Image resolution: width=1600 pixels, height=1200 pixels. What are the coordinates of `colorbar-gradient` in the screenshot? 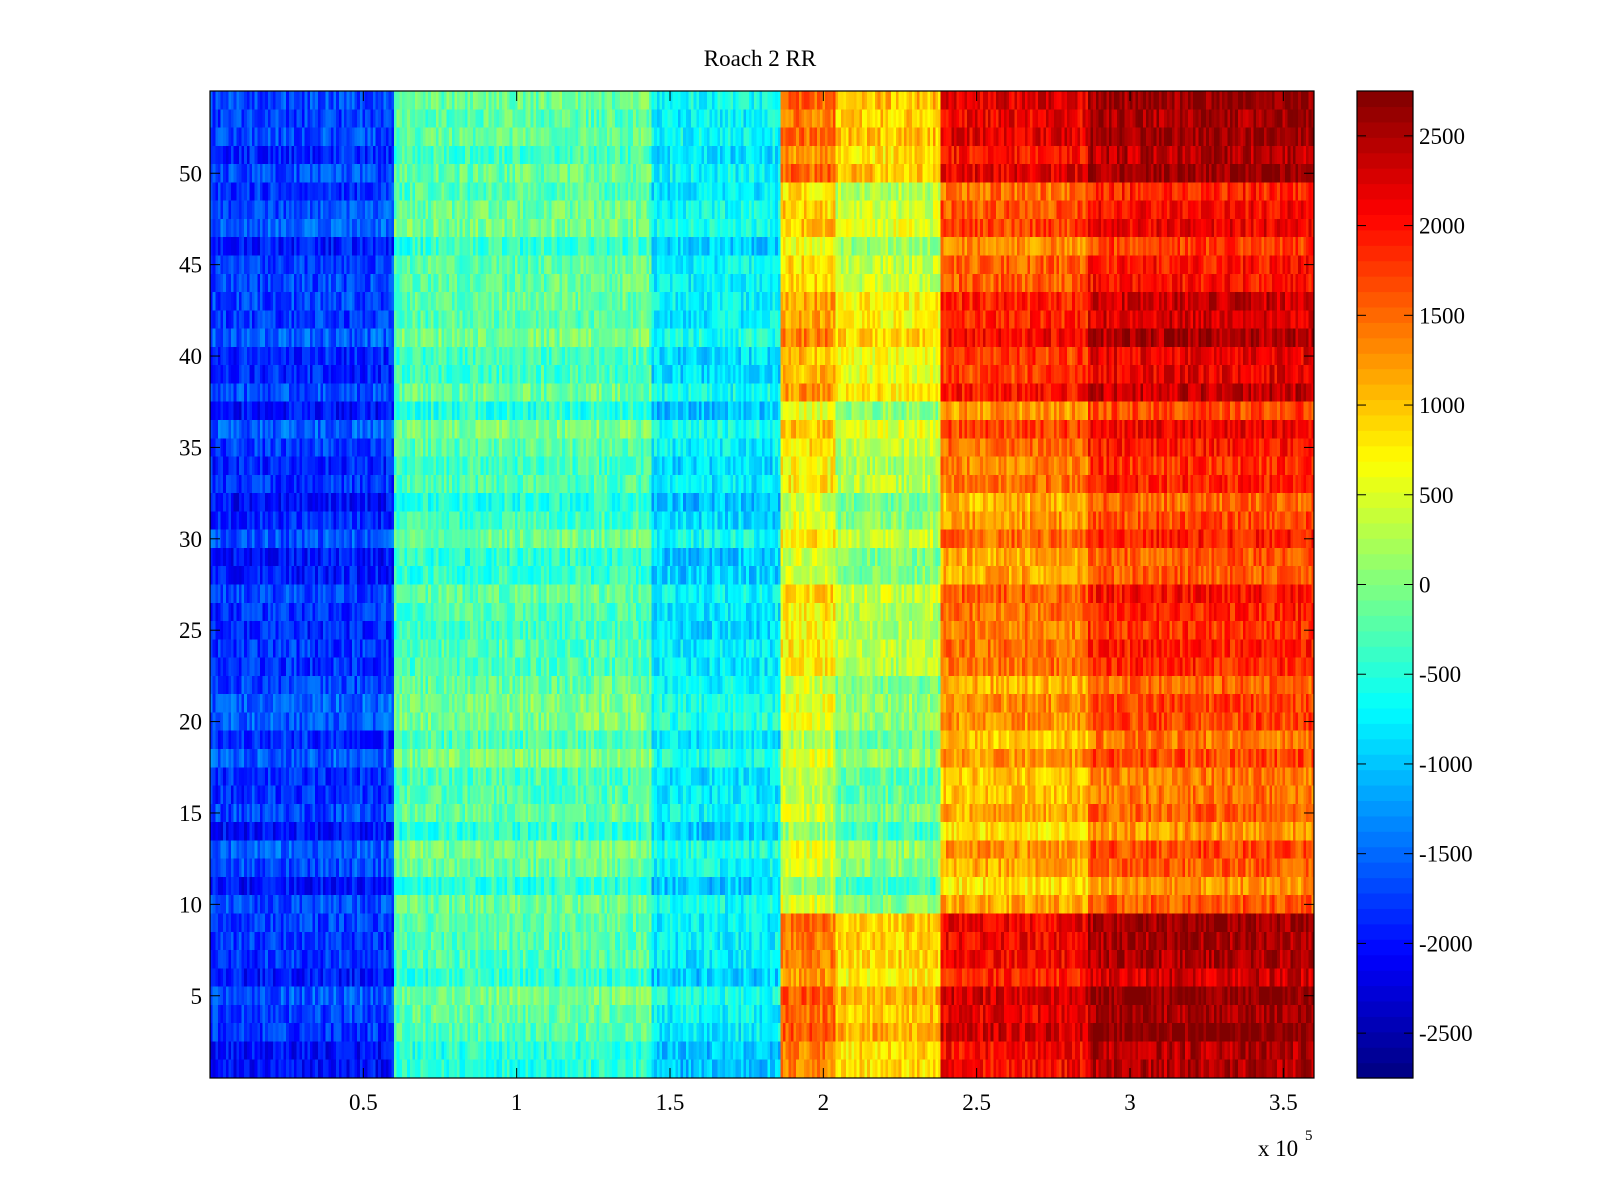 It's located at (1385, 585).